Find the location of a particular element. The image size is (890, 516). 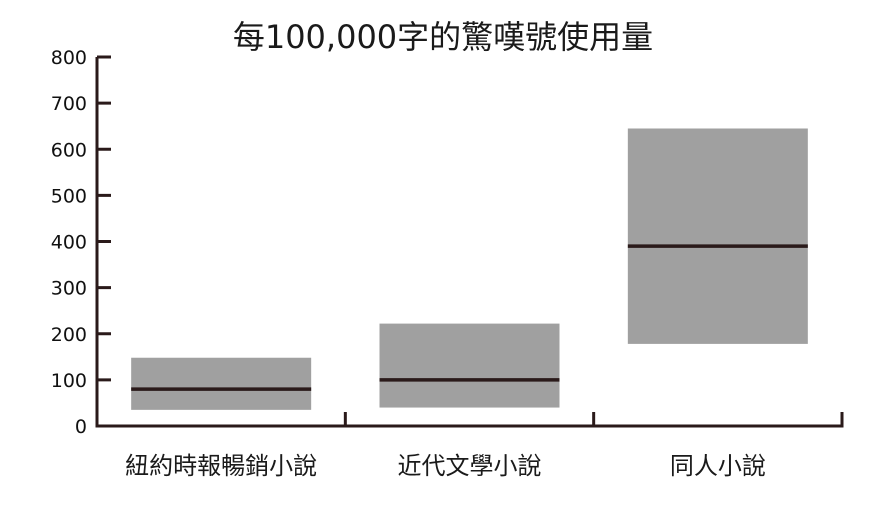

y-tick-label: 100 is located at coordinates (69, 381).